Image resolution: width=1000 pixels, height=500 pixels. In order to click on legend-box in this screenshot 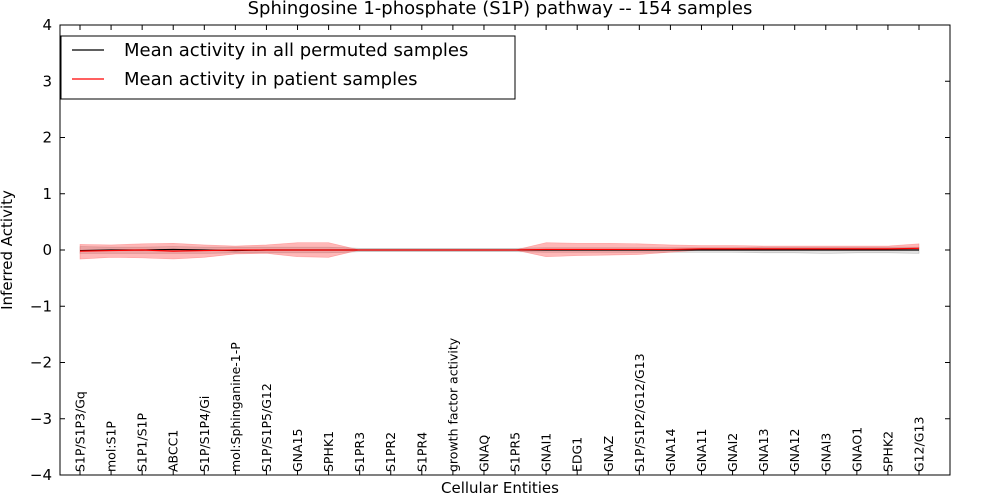, I will do `click(288, 67)`.